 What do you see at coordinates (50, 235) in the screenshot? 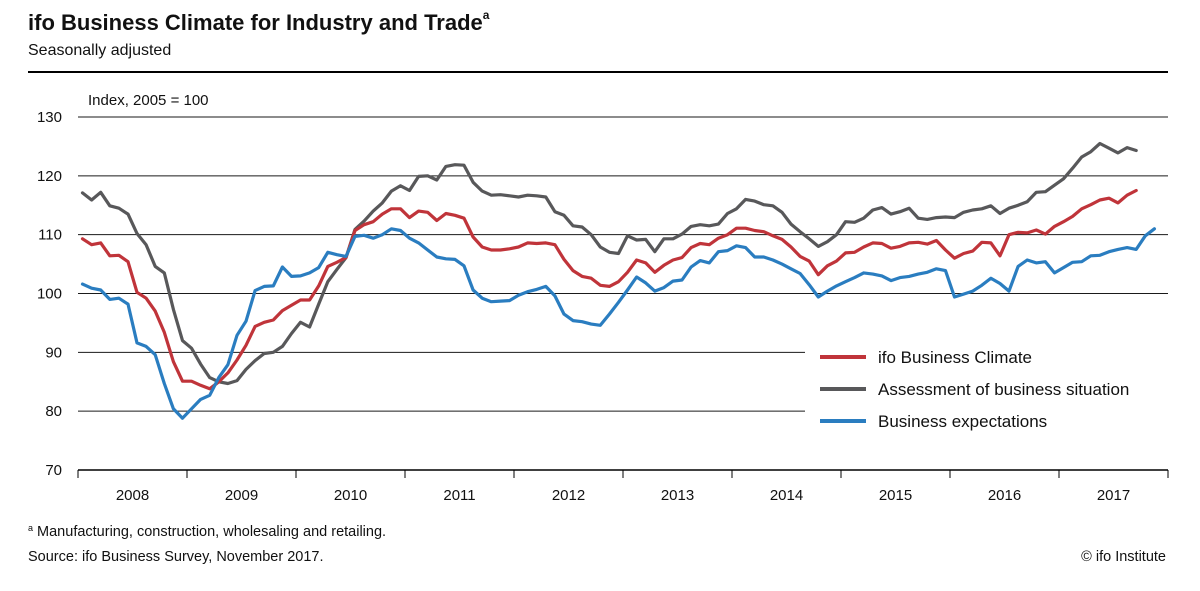
I see `y-tick-label: 110` at bounding box center [50, 235].